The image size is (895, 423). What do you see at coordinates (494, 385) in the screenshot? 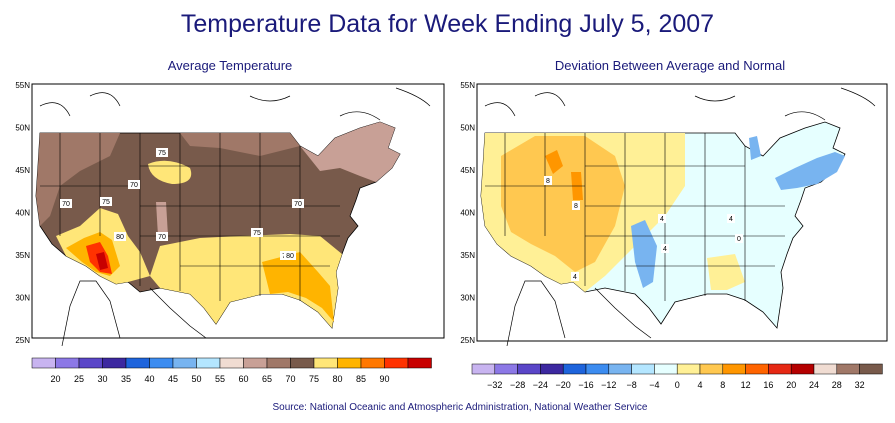
I see `legend-label: −32` at bounding box center [494, 385].